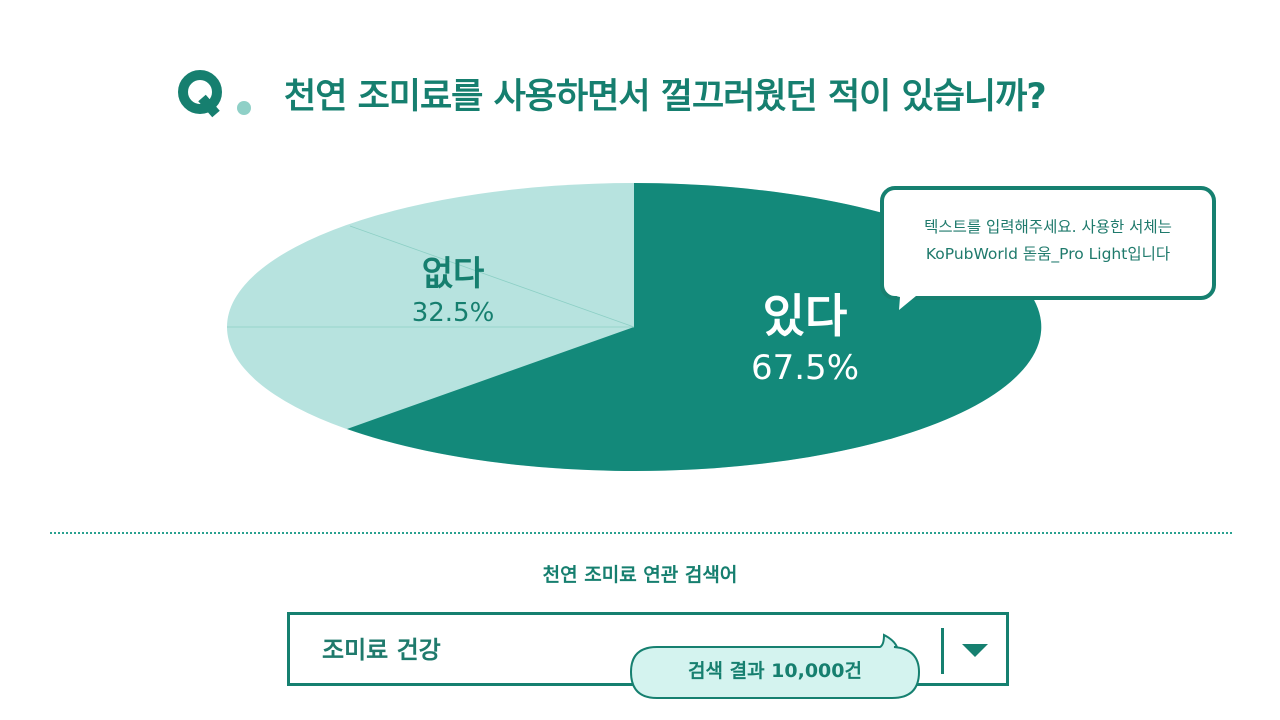 The height and width of the screenshot is (720, 1280). Describe the element at coordinates (975, 650) in the screenshot. I see `triangle-down-icon` at that location.